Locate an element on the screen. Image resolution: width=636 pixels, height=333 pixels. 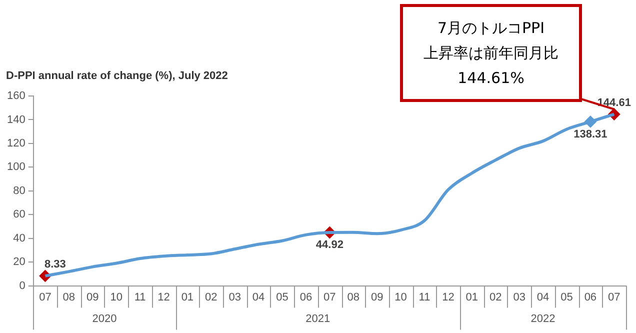
y-tick-label: 120 is located at coordinates (16, 143).